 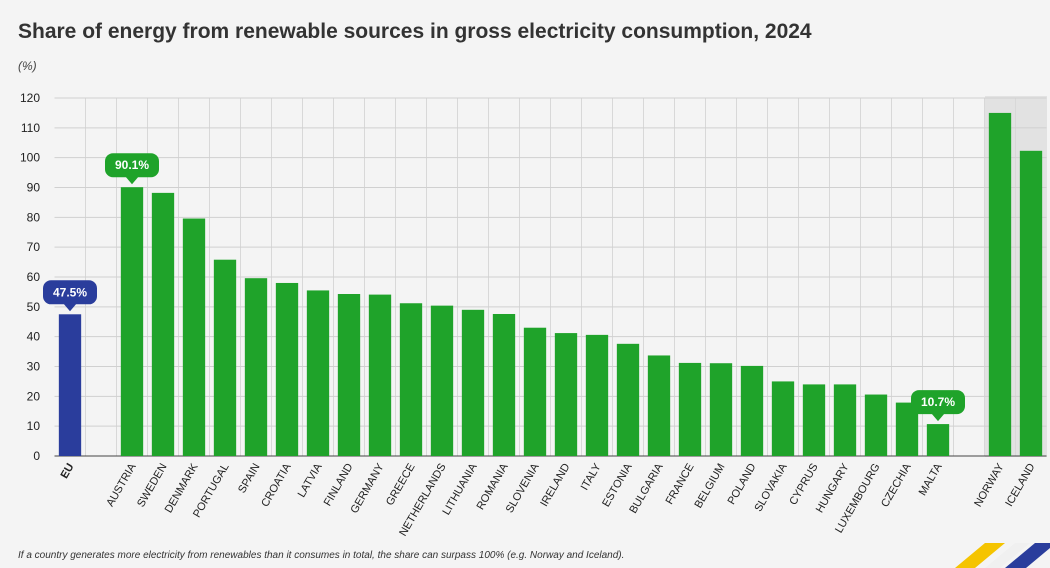 What do you see at coordinates (36, 456) in the screenshot?
I see `y-tick-label: 0` at bounding box center [36, 456].